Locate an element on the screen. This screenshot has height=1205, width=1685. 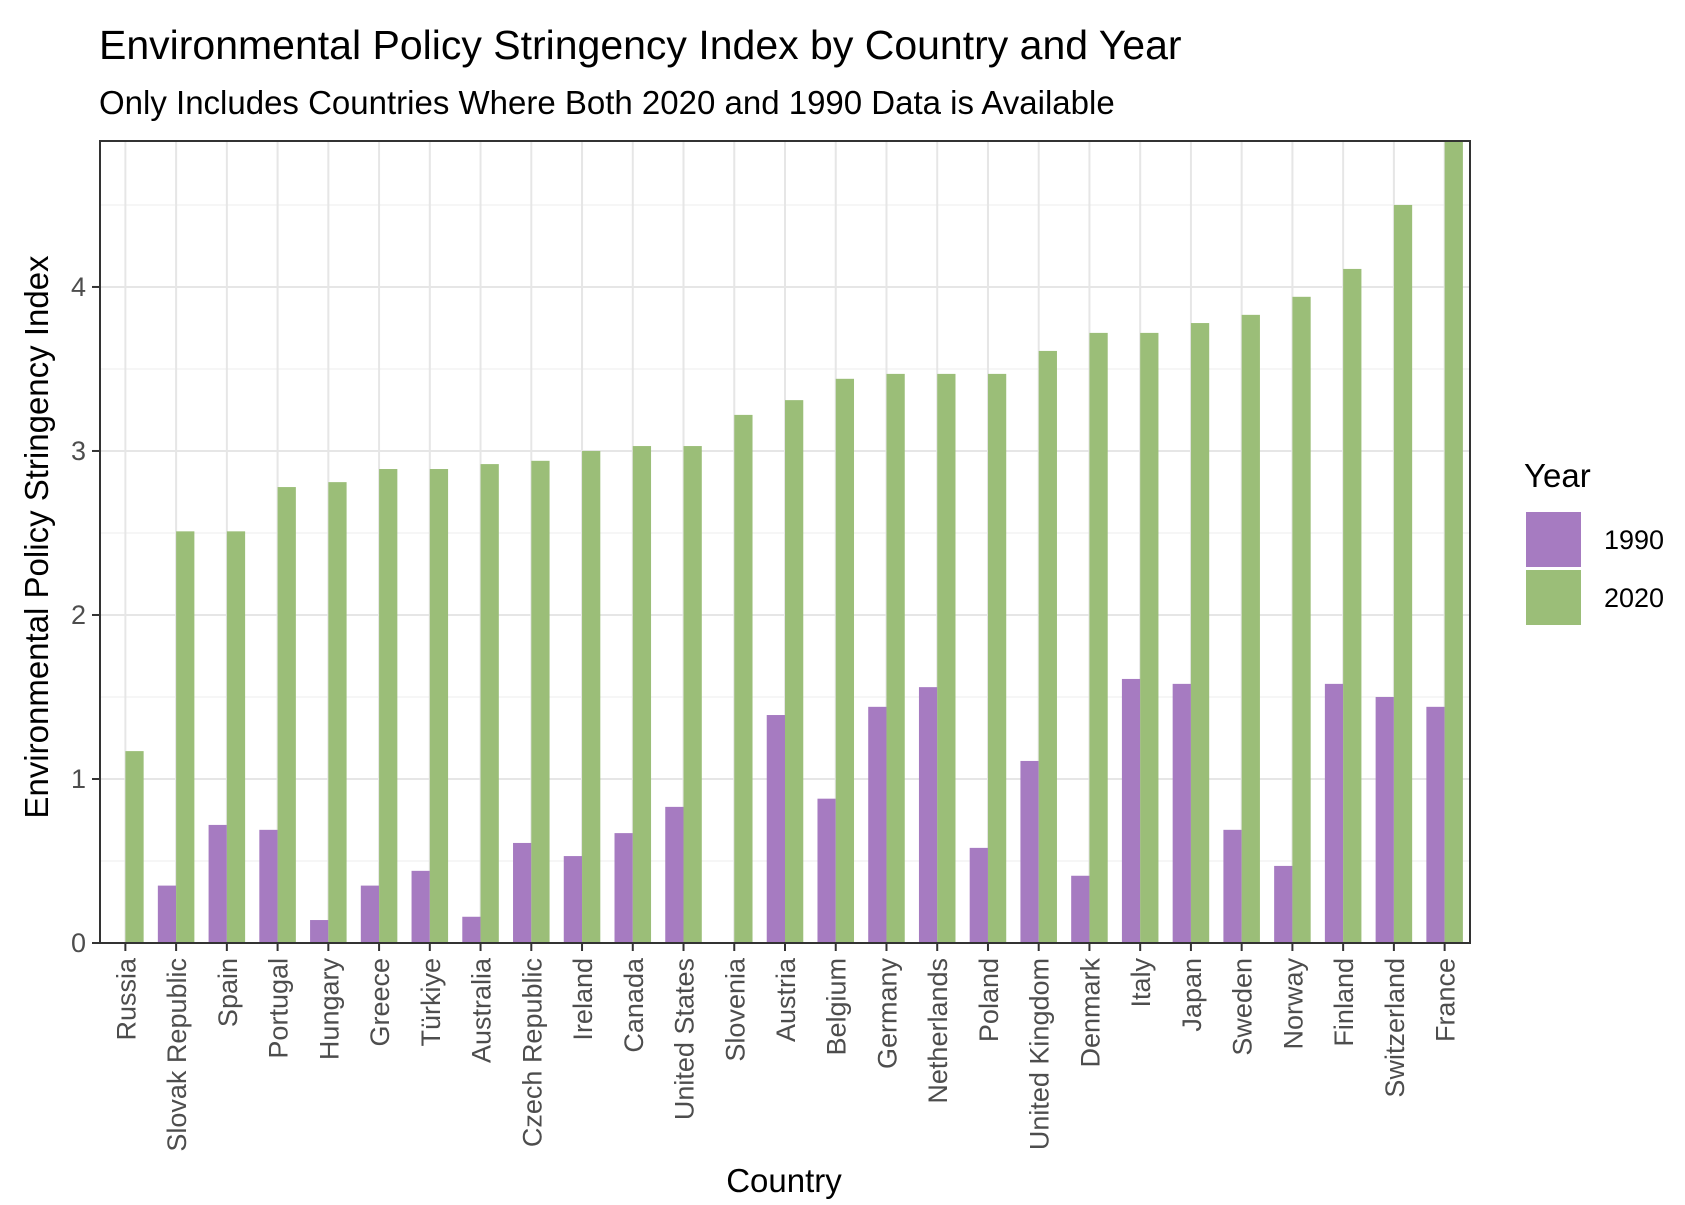
bar-1990-spain is located at coordinates (217, 883).